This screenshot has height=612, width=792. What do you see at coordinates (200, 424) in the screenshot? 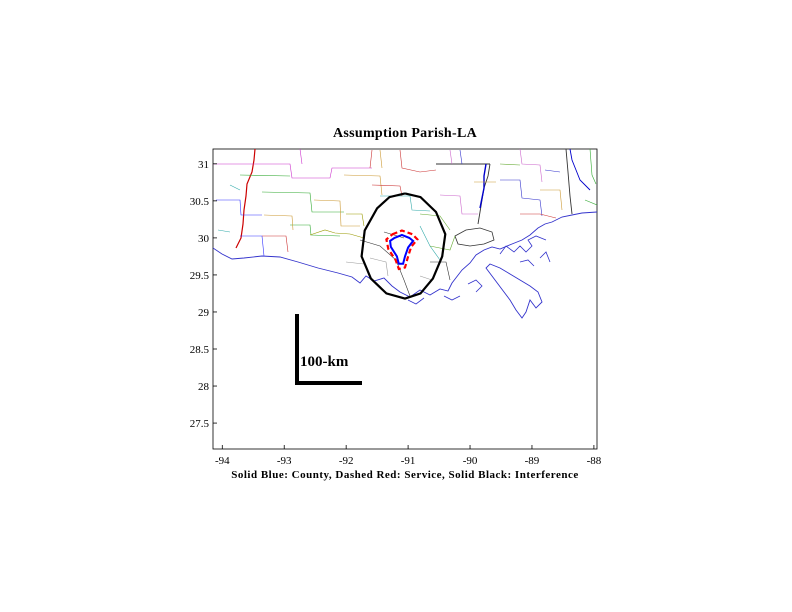
I see `y-tick-label: 27.5` at bounding box center [200, 424].